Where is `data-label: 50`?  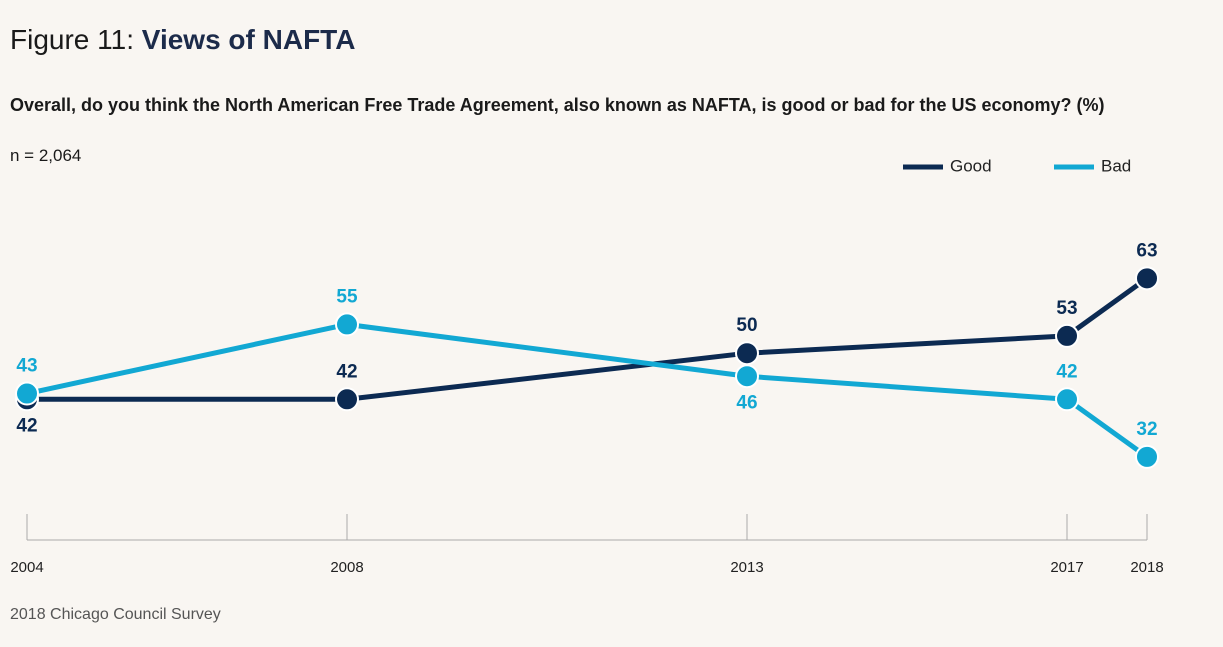 data-label: 50 is located at coordinates (746, 325).